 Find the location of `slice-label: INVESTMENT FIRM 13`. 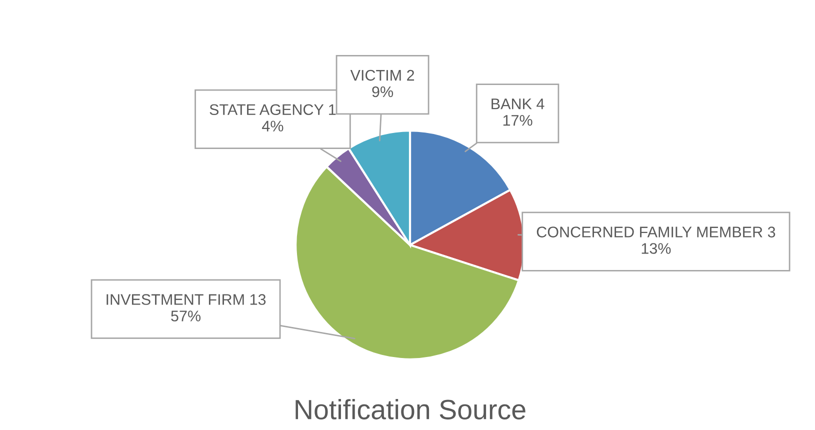

slice-label: INVESTMENT FIRM 13 is located at coordinates (186, 299).